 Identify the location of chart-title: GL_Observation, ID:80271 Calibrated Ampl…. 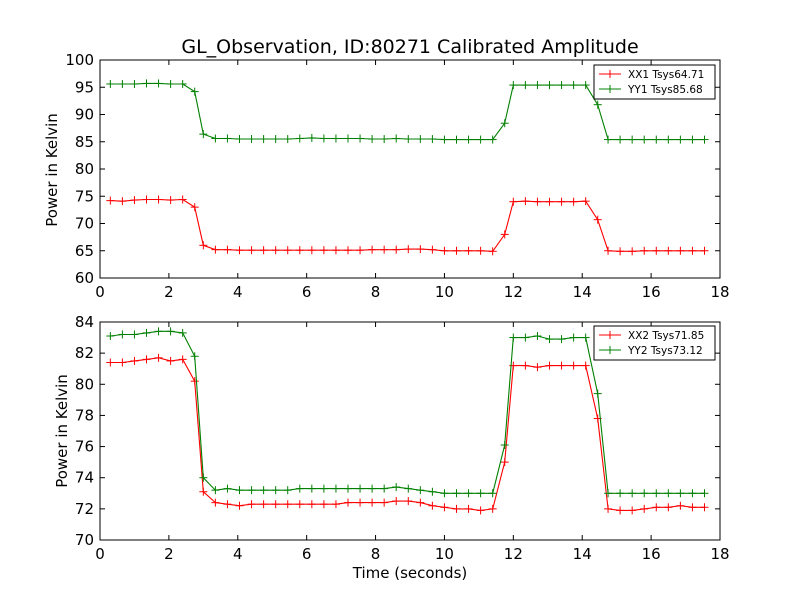
(409, 47).